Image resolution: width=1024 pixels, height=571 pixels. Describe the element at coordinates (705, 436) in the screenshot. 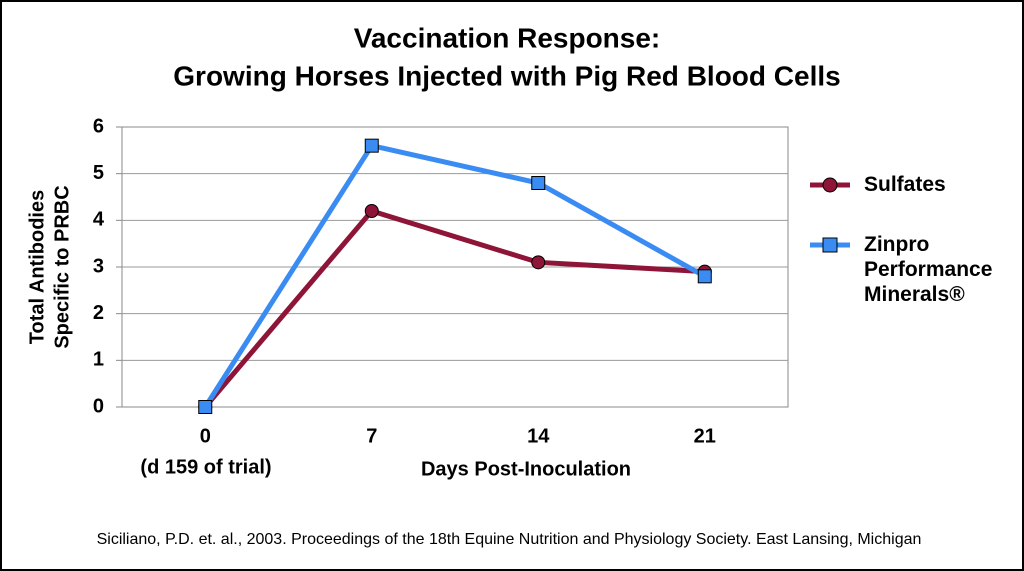

I see `x-tick-label: 21` at that location.